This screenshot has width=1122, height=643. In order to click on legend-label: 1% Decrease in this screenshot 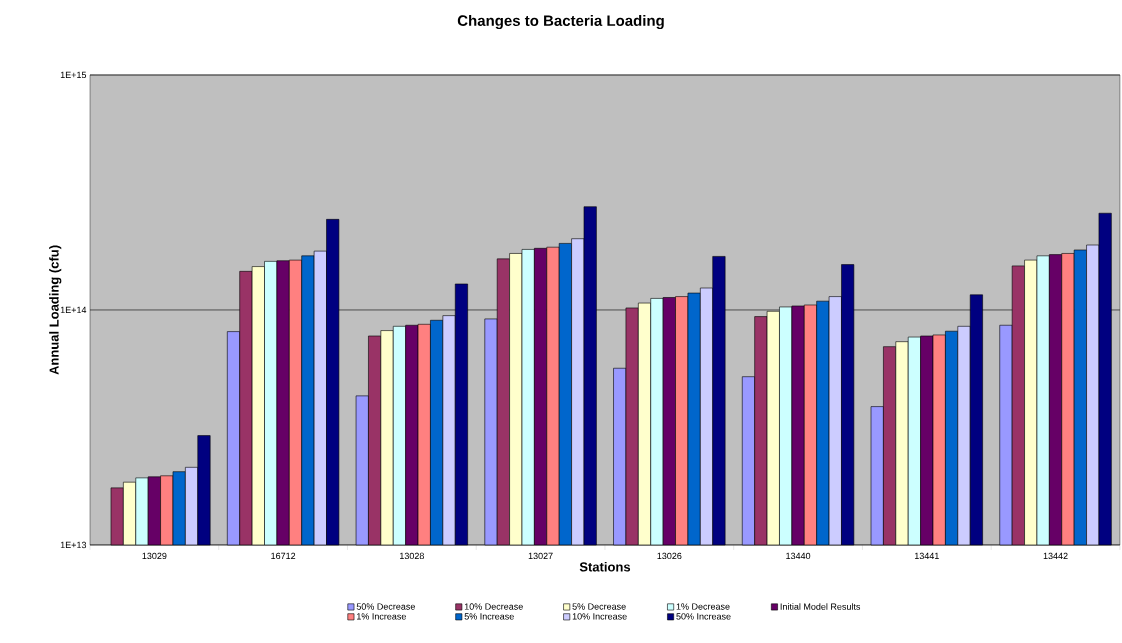, I will do `click(703, 606)`.